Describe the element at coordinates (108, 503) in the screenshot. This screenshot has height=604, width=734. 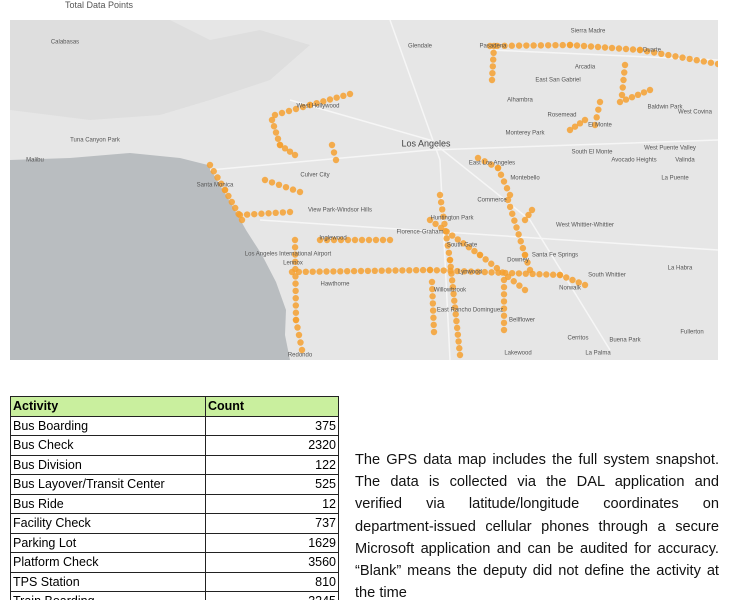
I see `activity-cell: Bus Ride` at that location.